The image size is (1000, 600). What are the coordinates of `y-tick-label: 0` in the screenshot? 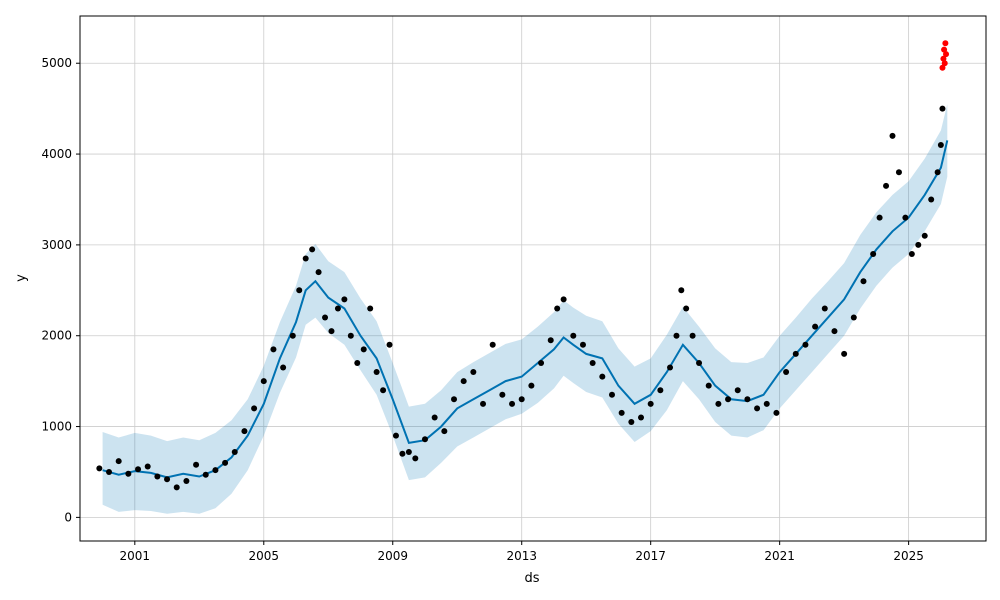 It's located at (68, 517).